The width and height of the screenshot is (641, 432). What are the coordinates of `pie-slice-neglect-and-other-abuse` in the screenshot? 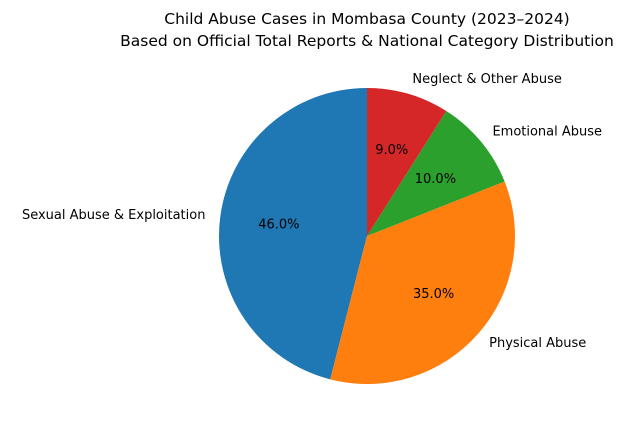 It's located at (407, 162).